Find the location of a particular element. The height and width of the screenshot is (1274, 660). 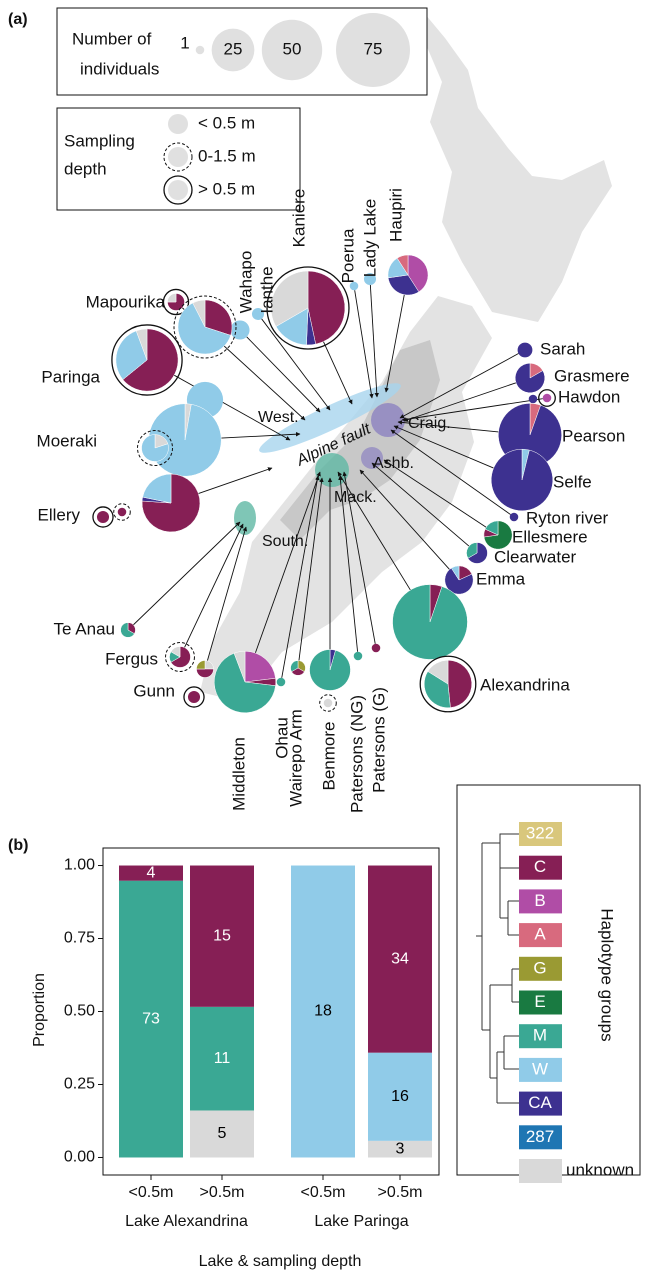

y-axis-title: Proportion is located at coordinates (39, 1010).